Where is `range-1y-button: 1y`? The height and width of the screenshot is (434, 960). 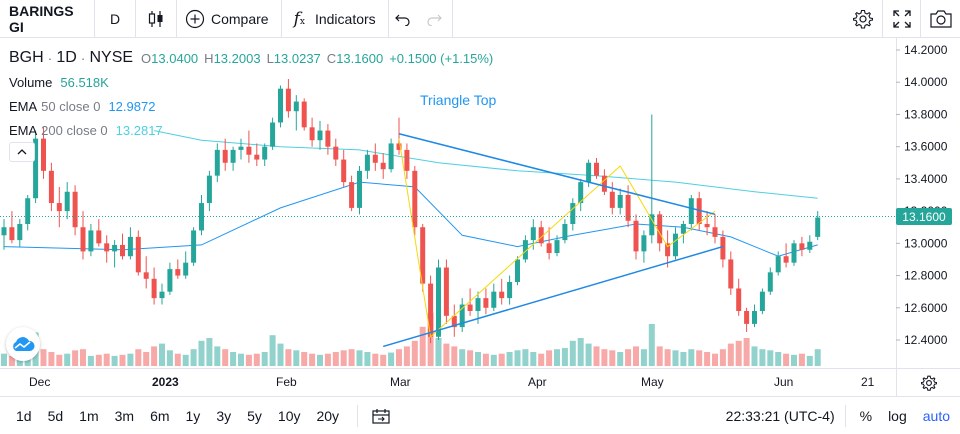
range-1y-button: 1y is located at coordinates (193, 415).